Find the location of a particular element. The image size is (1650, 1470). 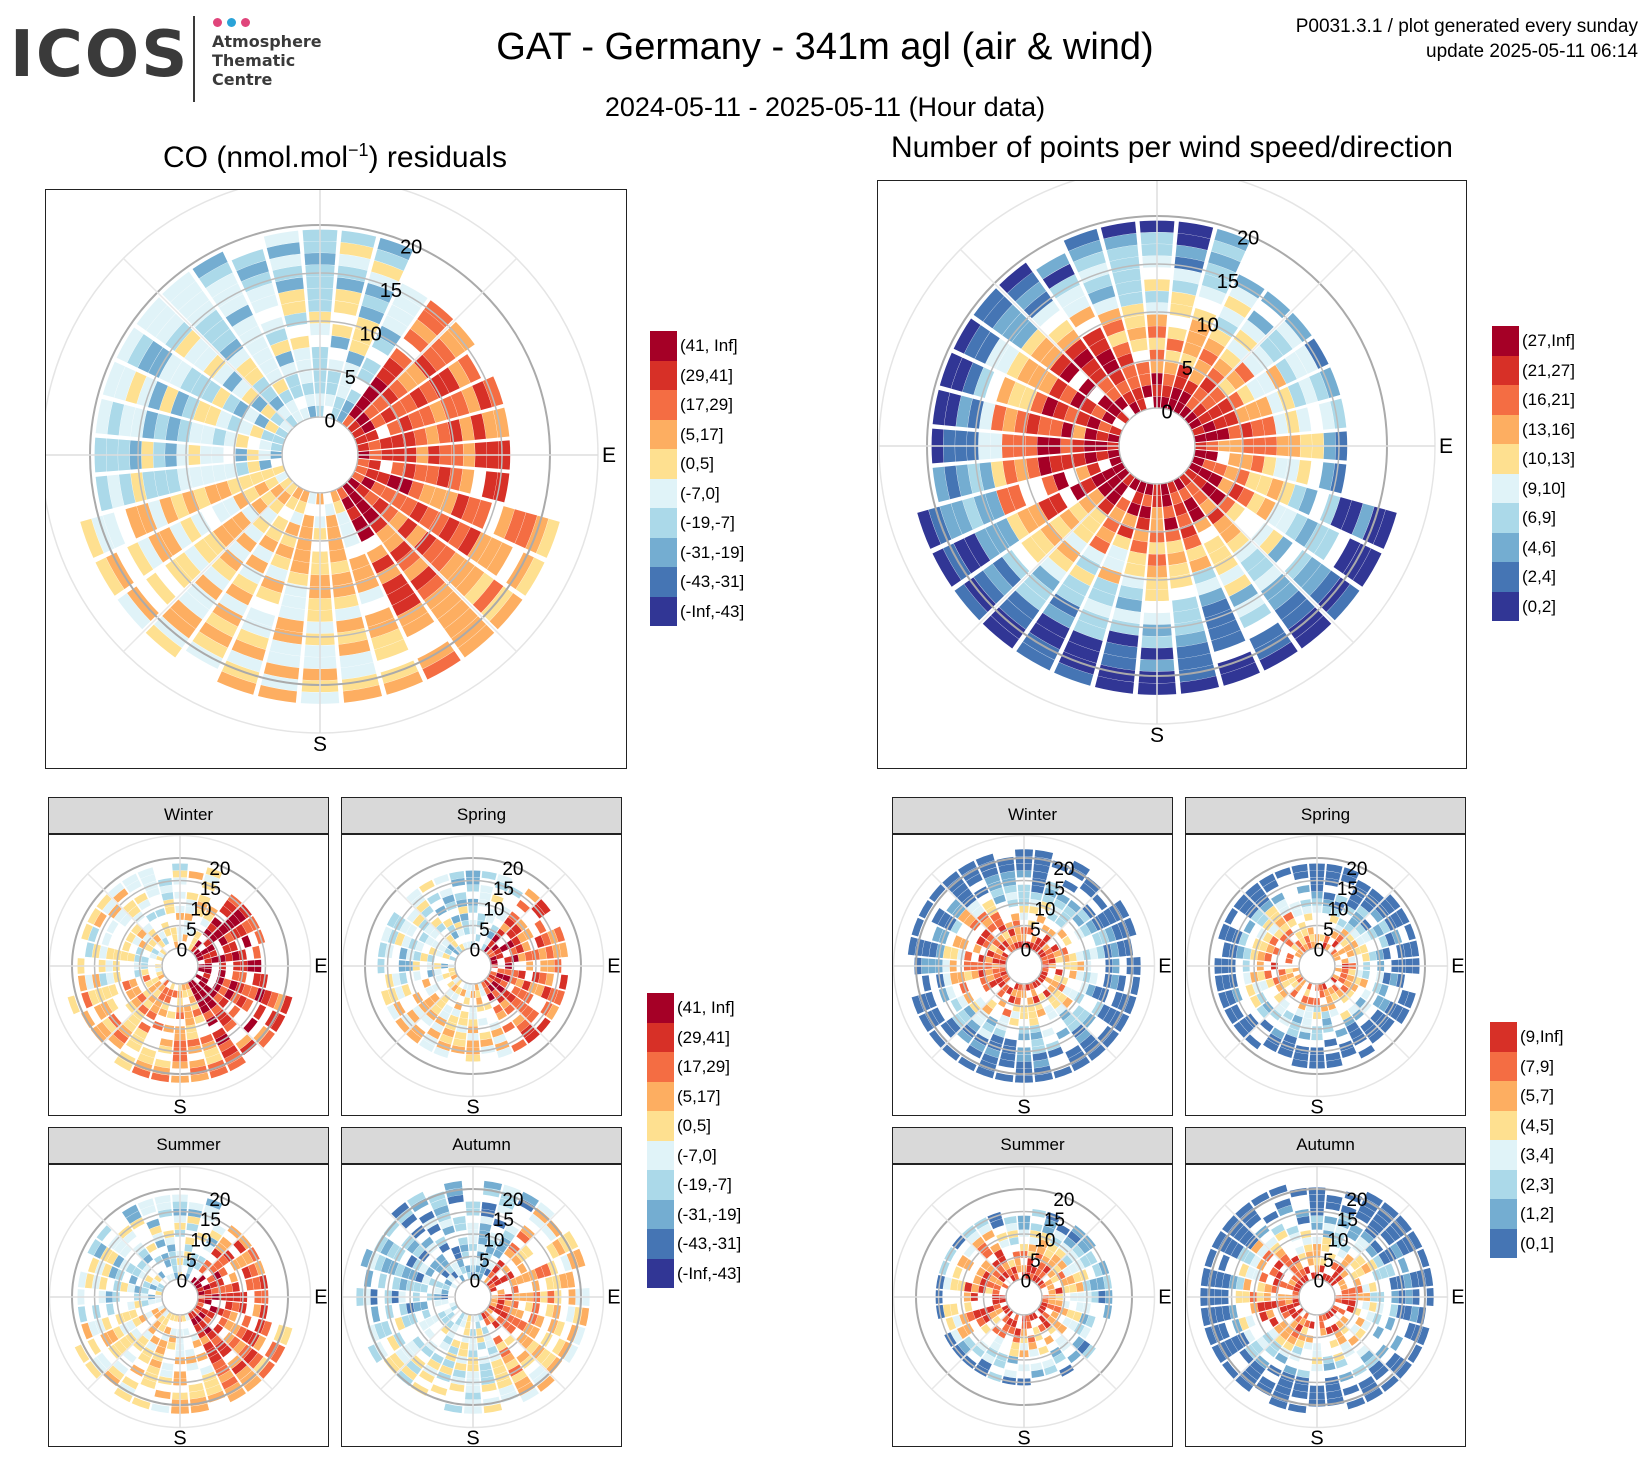

grid-spoke is located at coordinates (1369, 1349).